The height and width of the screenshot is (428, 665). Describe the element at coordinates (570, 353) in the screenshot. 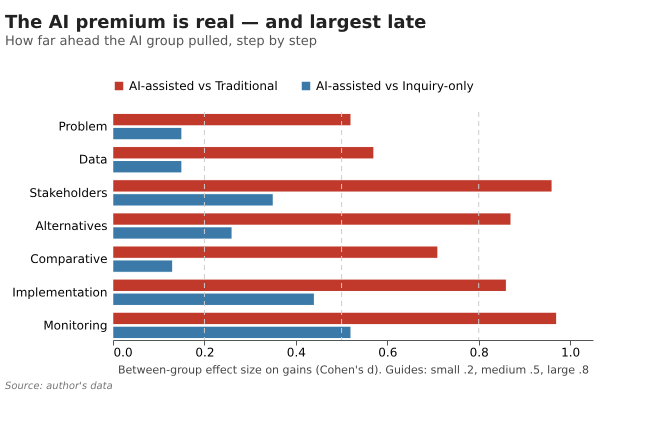

I see `x-tick-label: 1.0` at that location.